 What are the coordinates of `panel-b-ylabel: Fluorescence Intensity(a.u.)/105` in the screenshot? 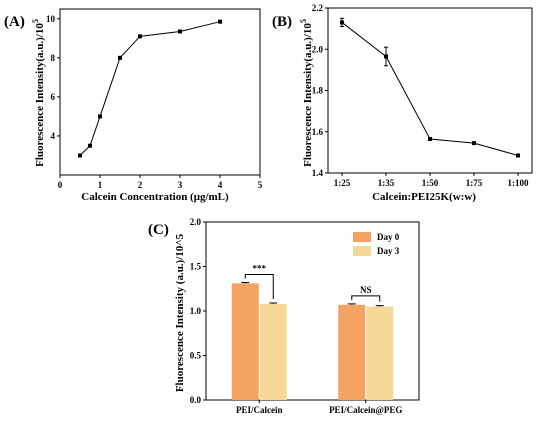 It's located at (306, 93).